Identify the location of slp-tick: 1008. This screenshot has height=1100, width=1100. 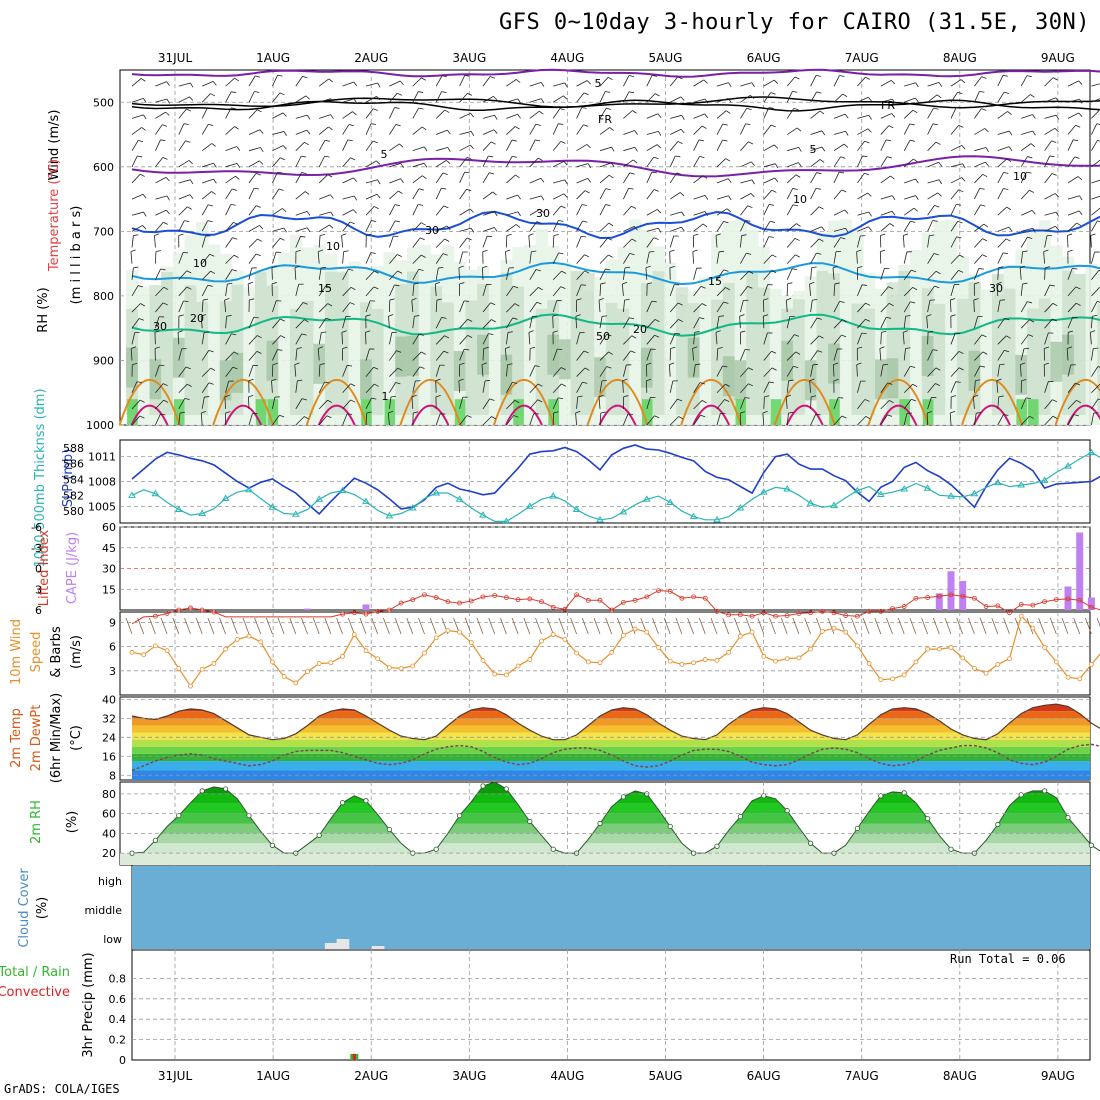
(102, 482).